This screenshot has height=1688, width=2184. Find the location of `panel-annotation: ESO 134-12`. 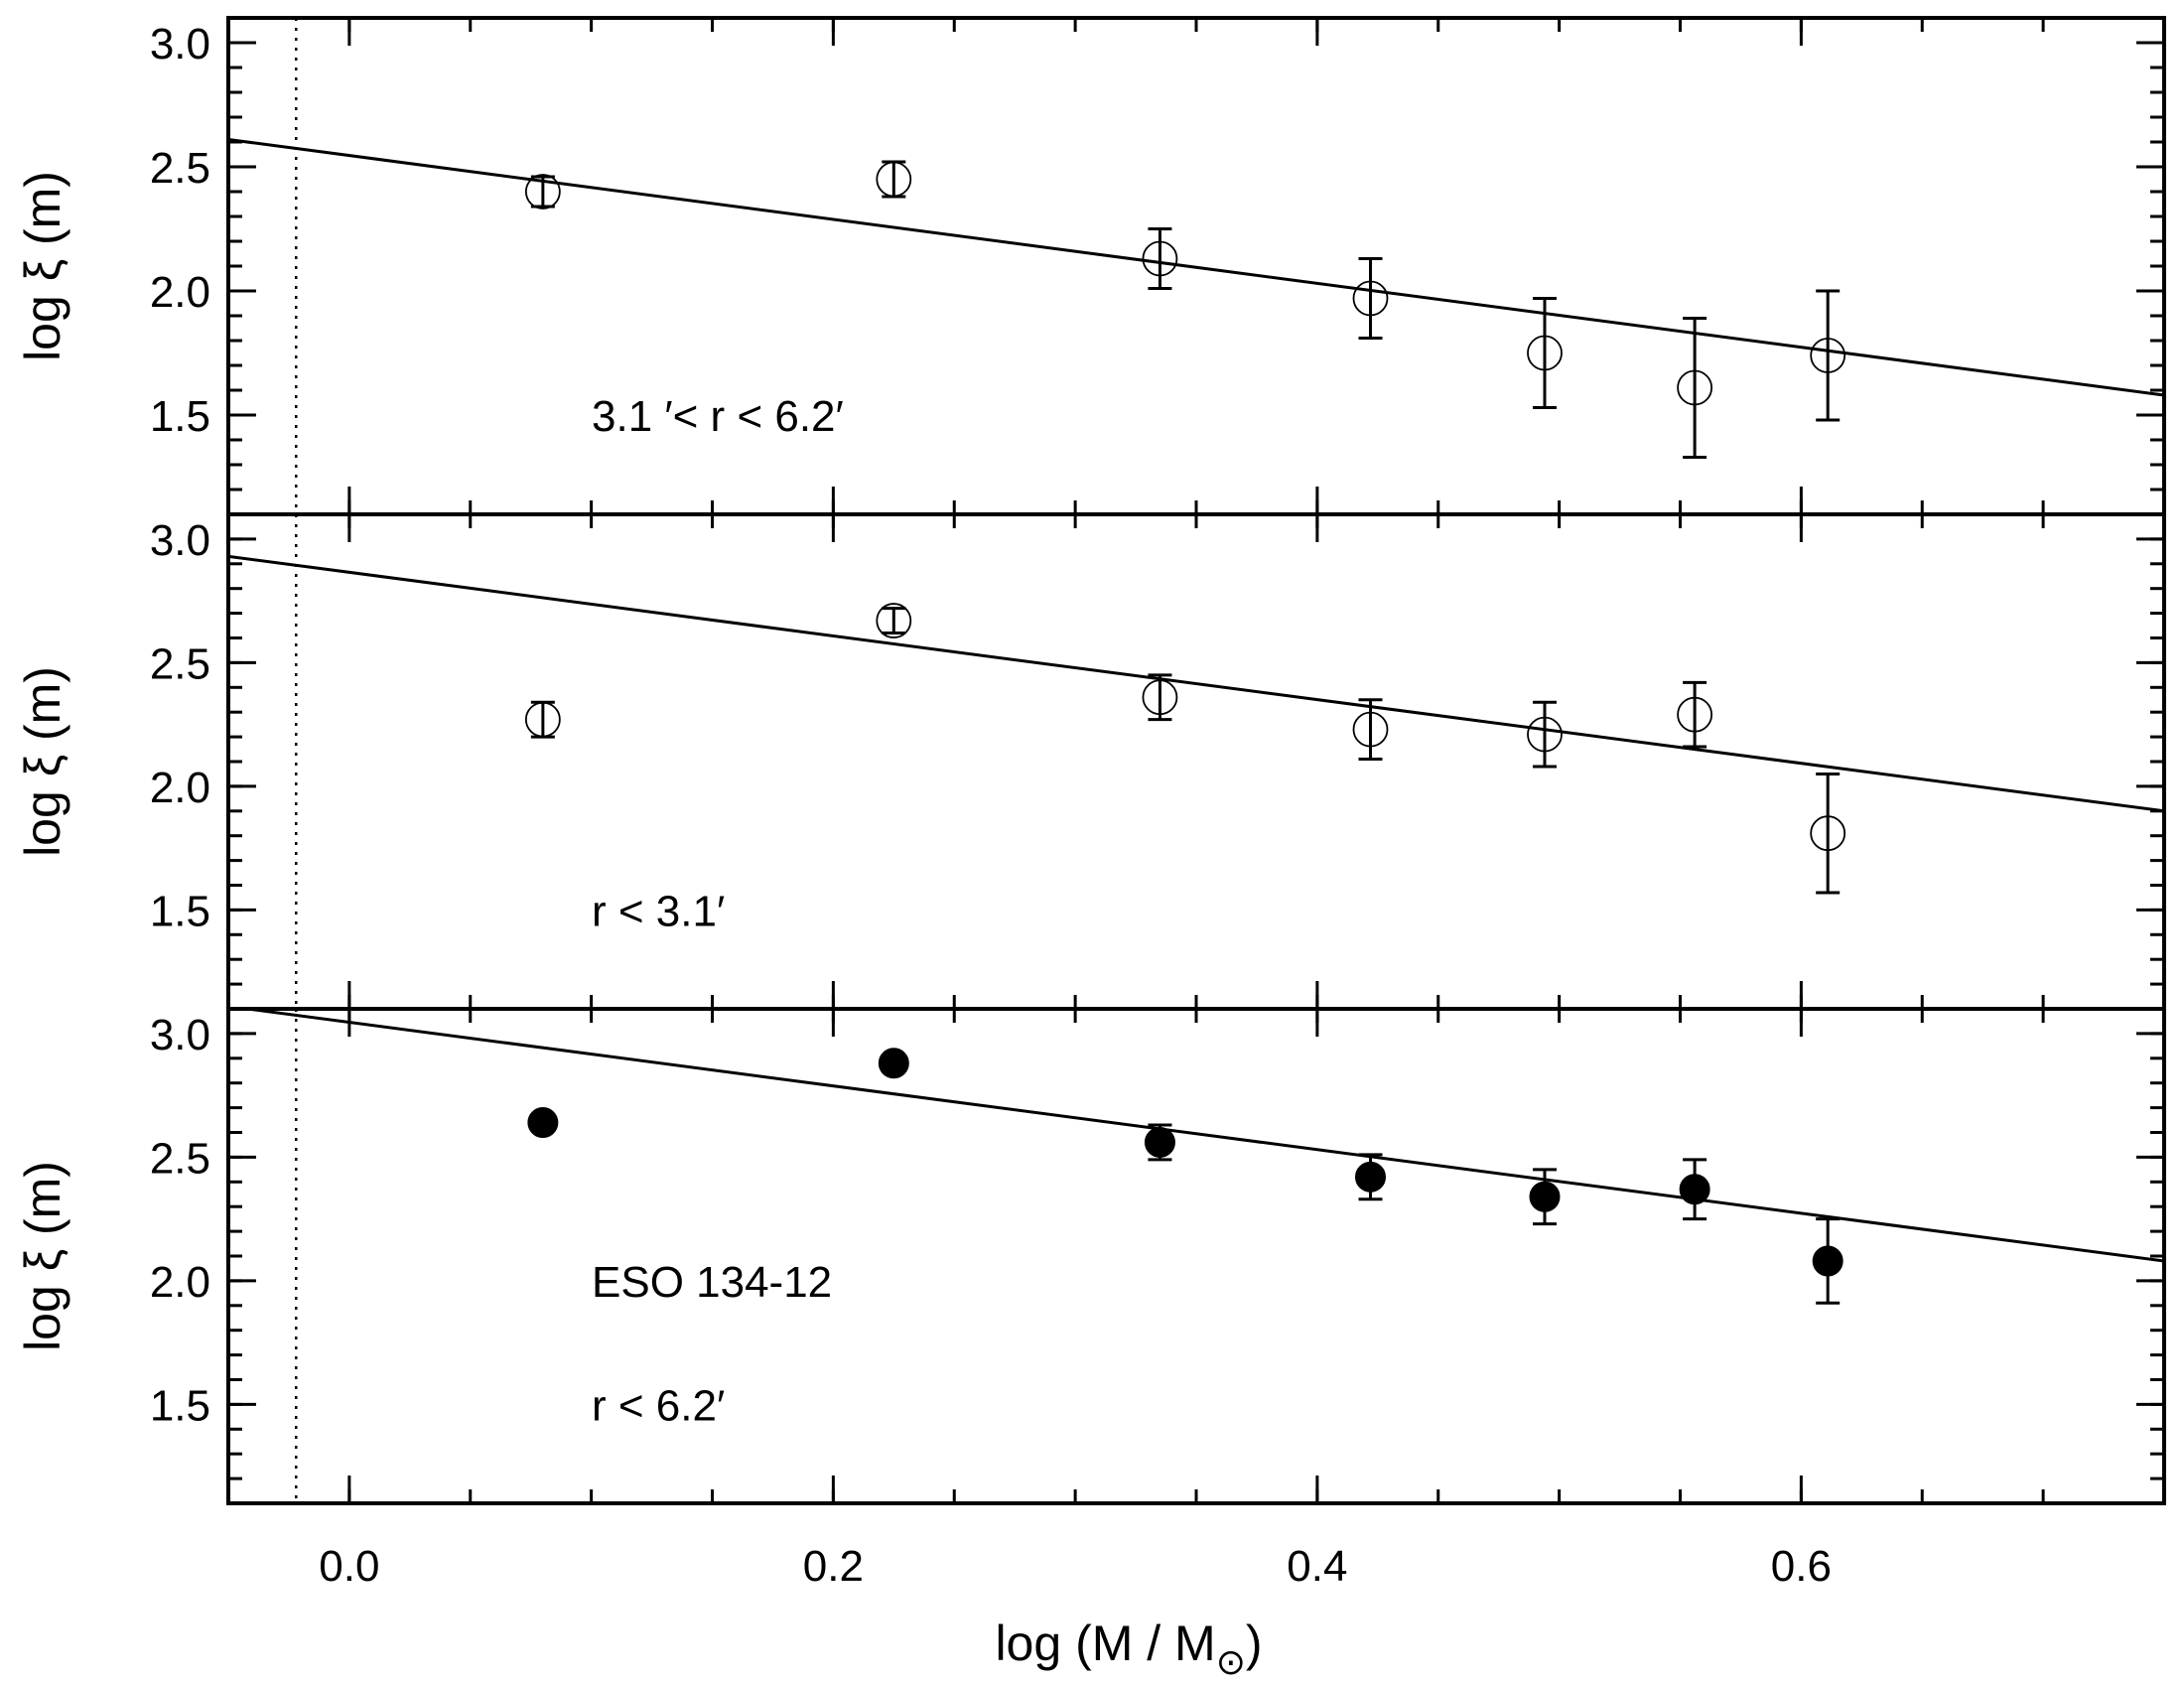

panel-annotation: ESO 134-12 is located at coordinates (712, 1282).